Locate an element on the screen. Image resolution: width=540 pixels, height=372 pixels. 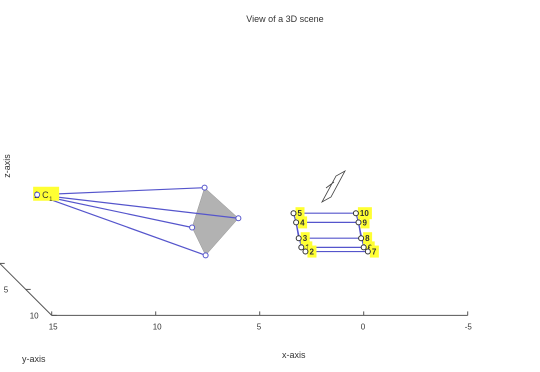
x-tick-label: -5 is located at coordinates (469, 326).